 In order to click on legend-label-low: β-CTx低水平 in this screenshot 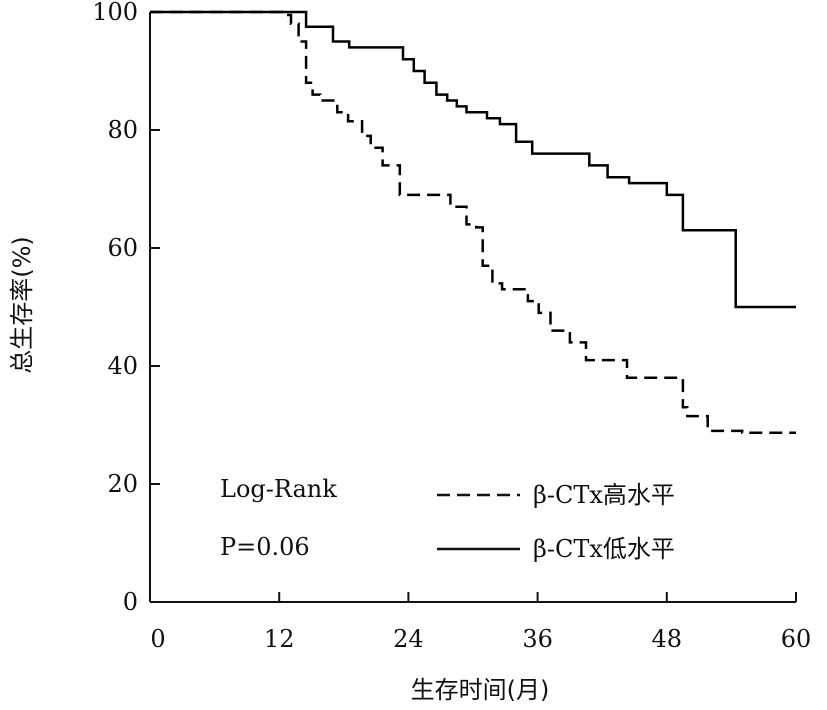, I will do `click(604, 549)`.